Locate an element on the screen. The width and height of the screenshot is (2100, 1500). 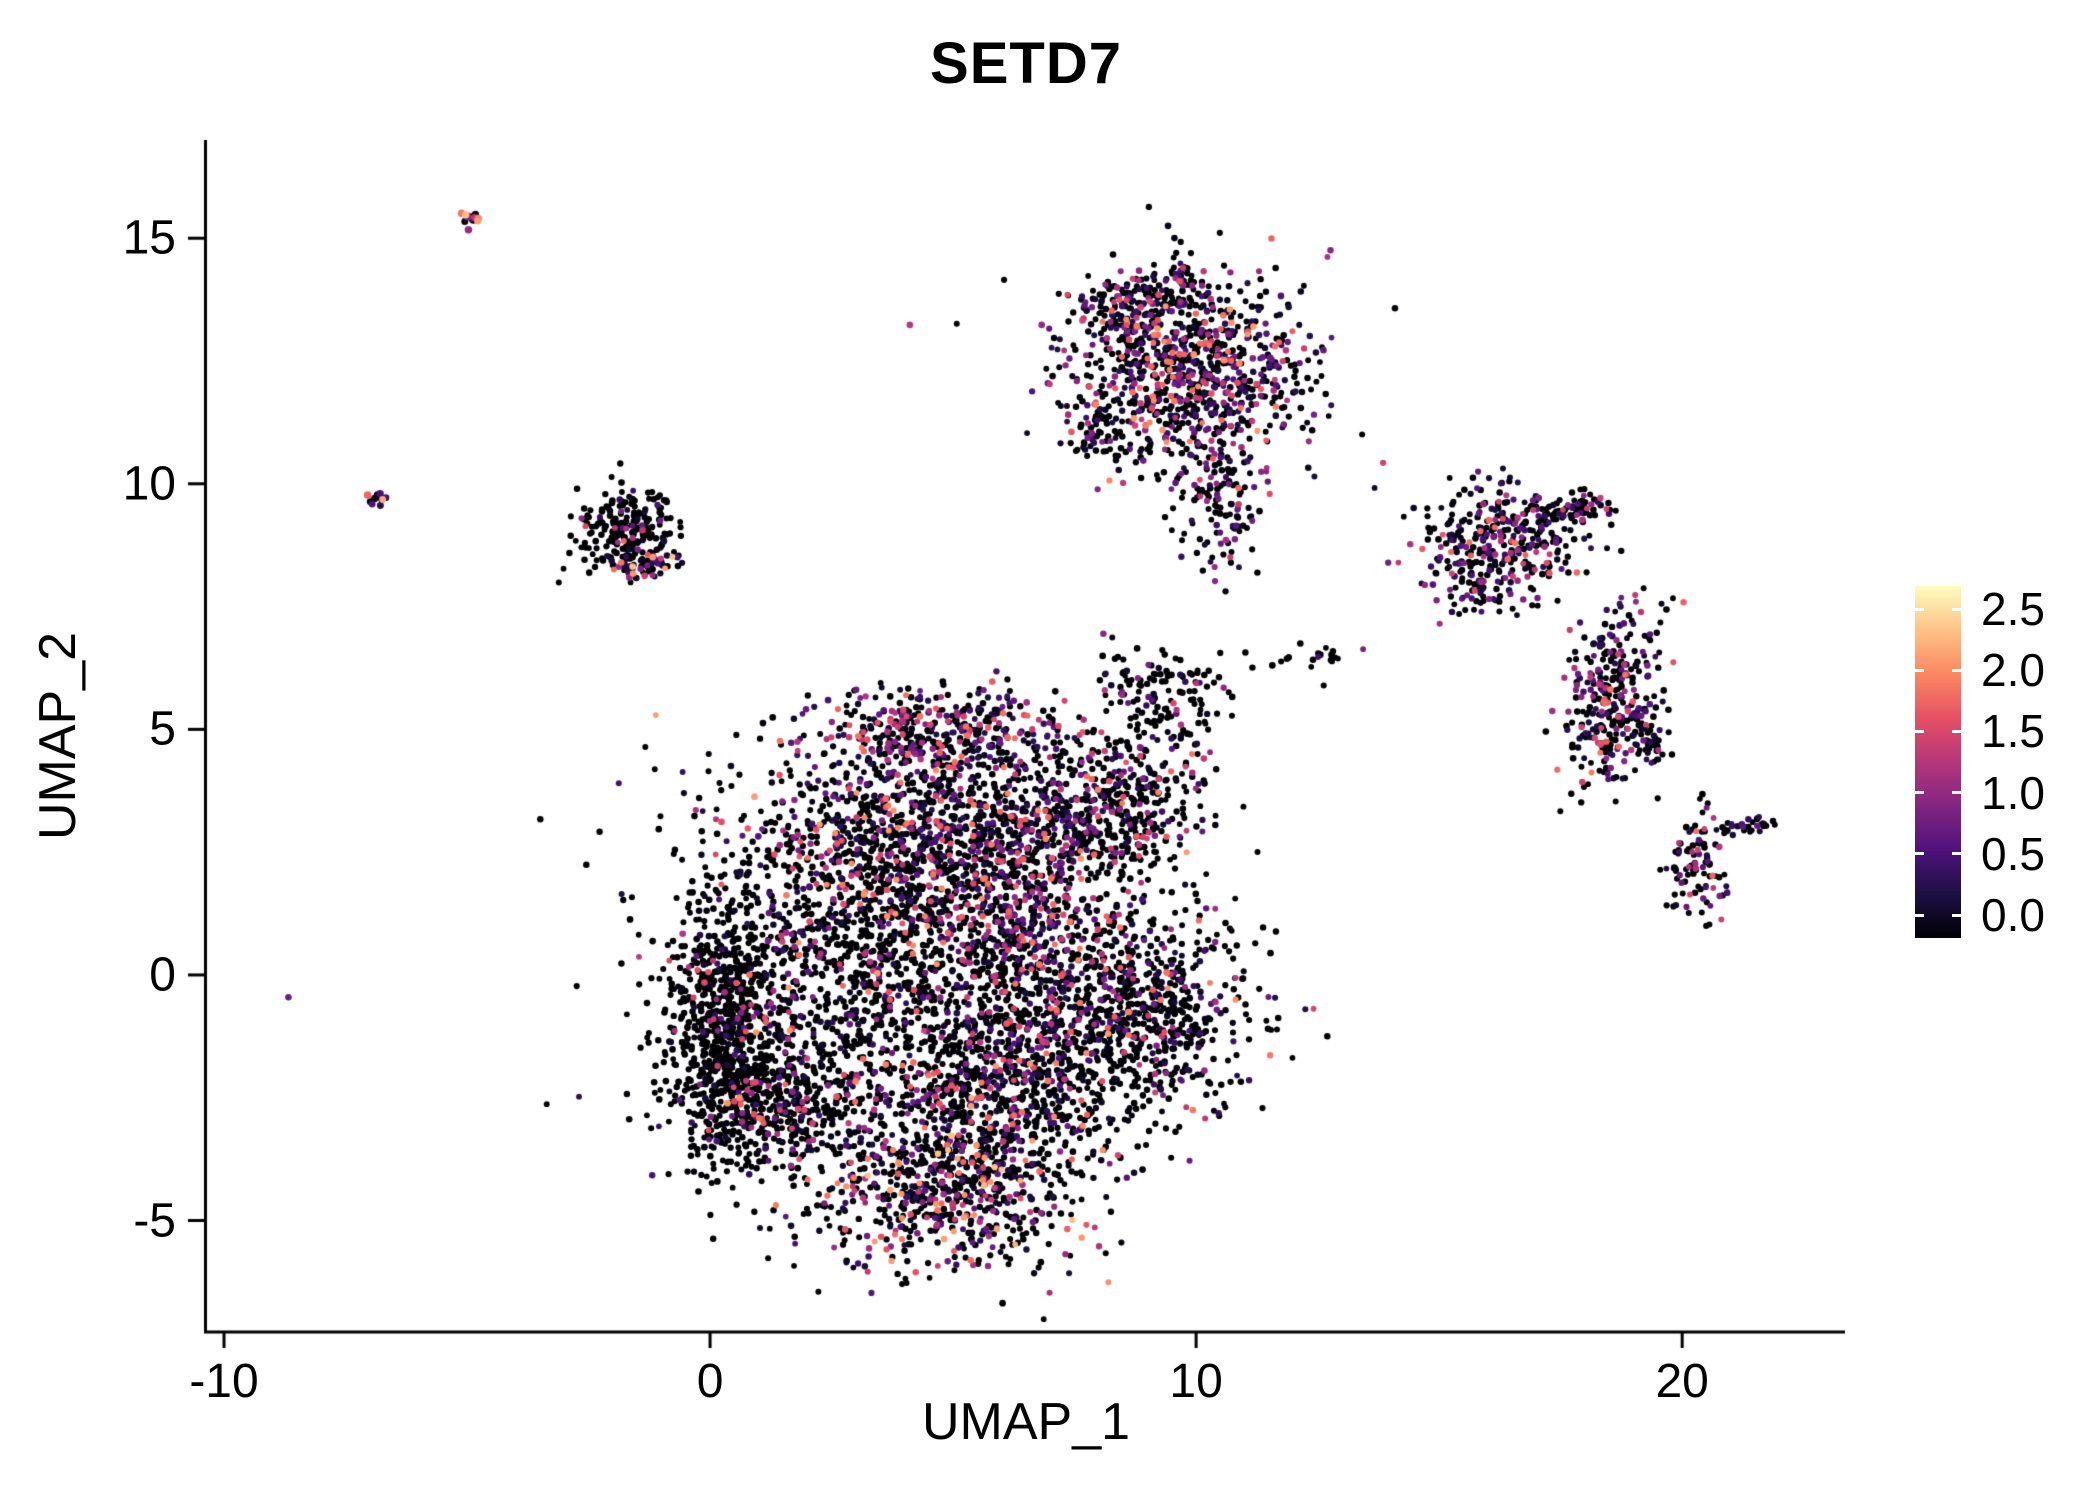
y-tick-label: 15 is located at coordinates (149, 238).